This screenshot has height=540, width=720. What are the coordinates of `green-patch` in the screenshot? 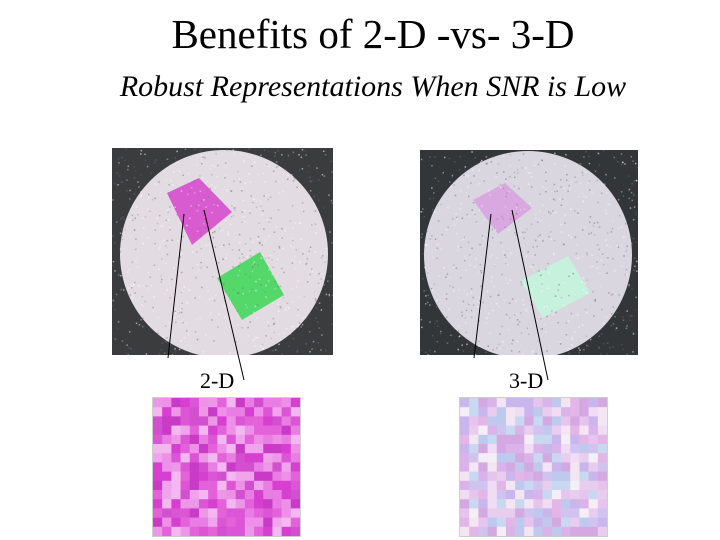 It's located at (250, 286).